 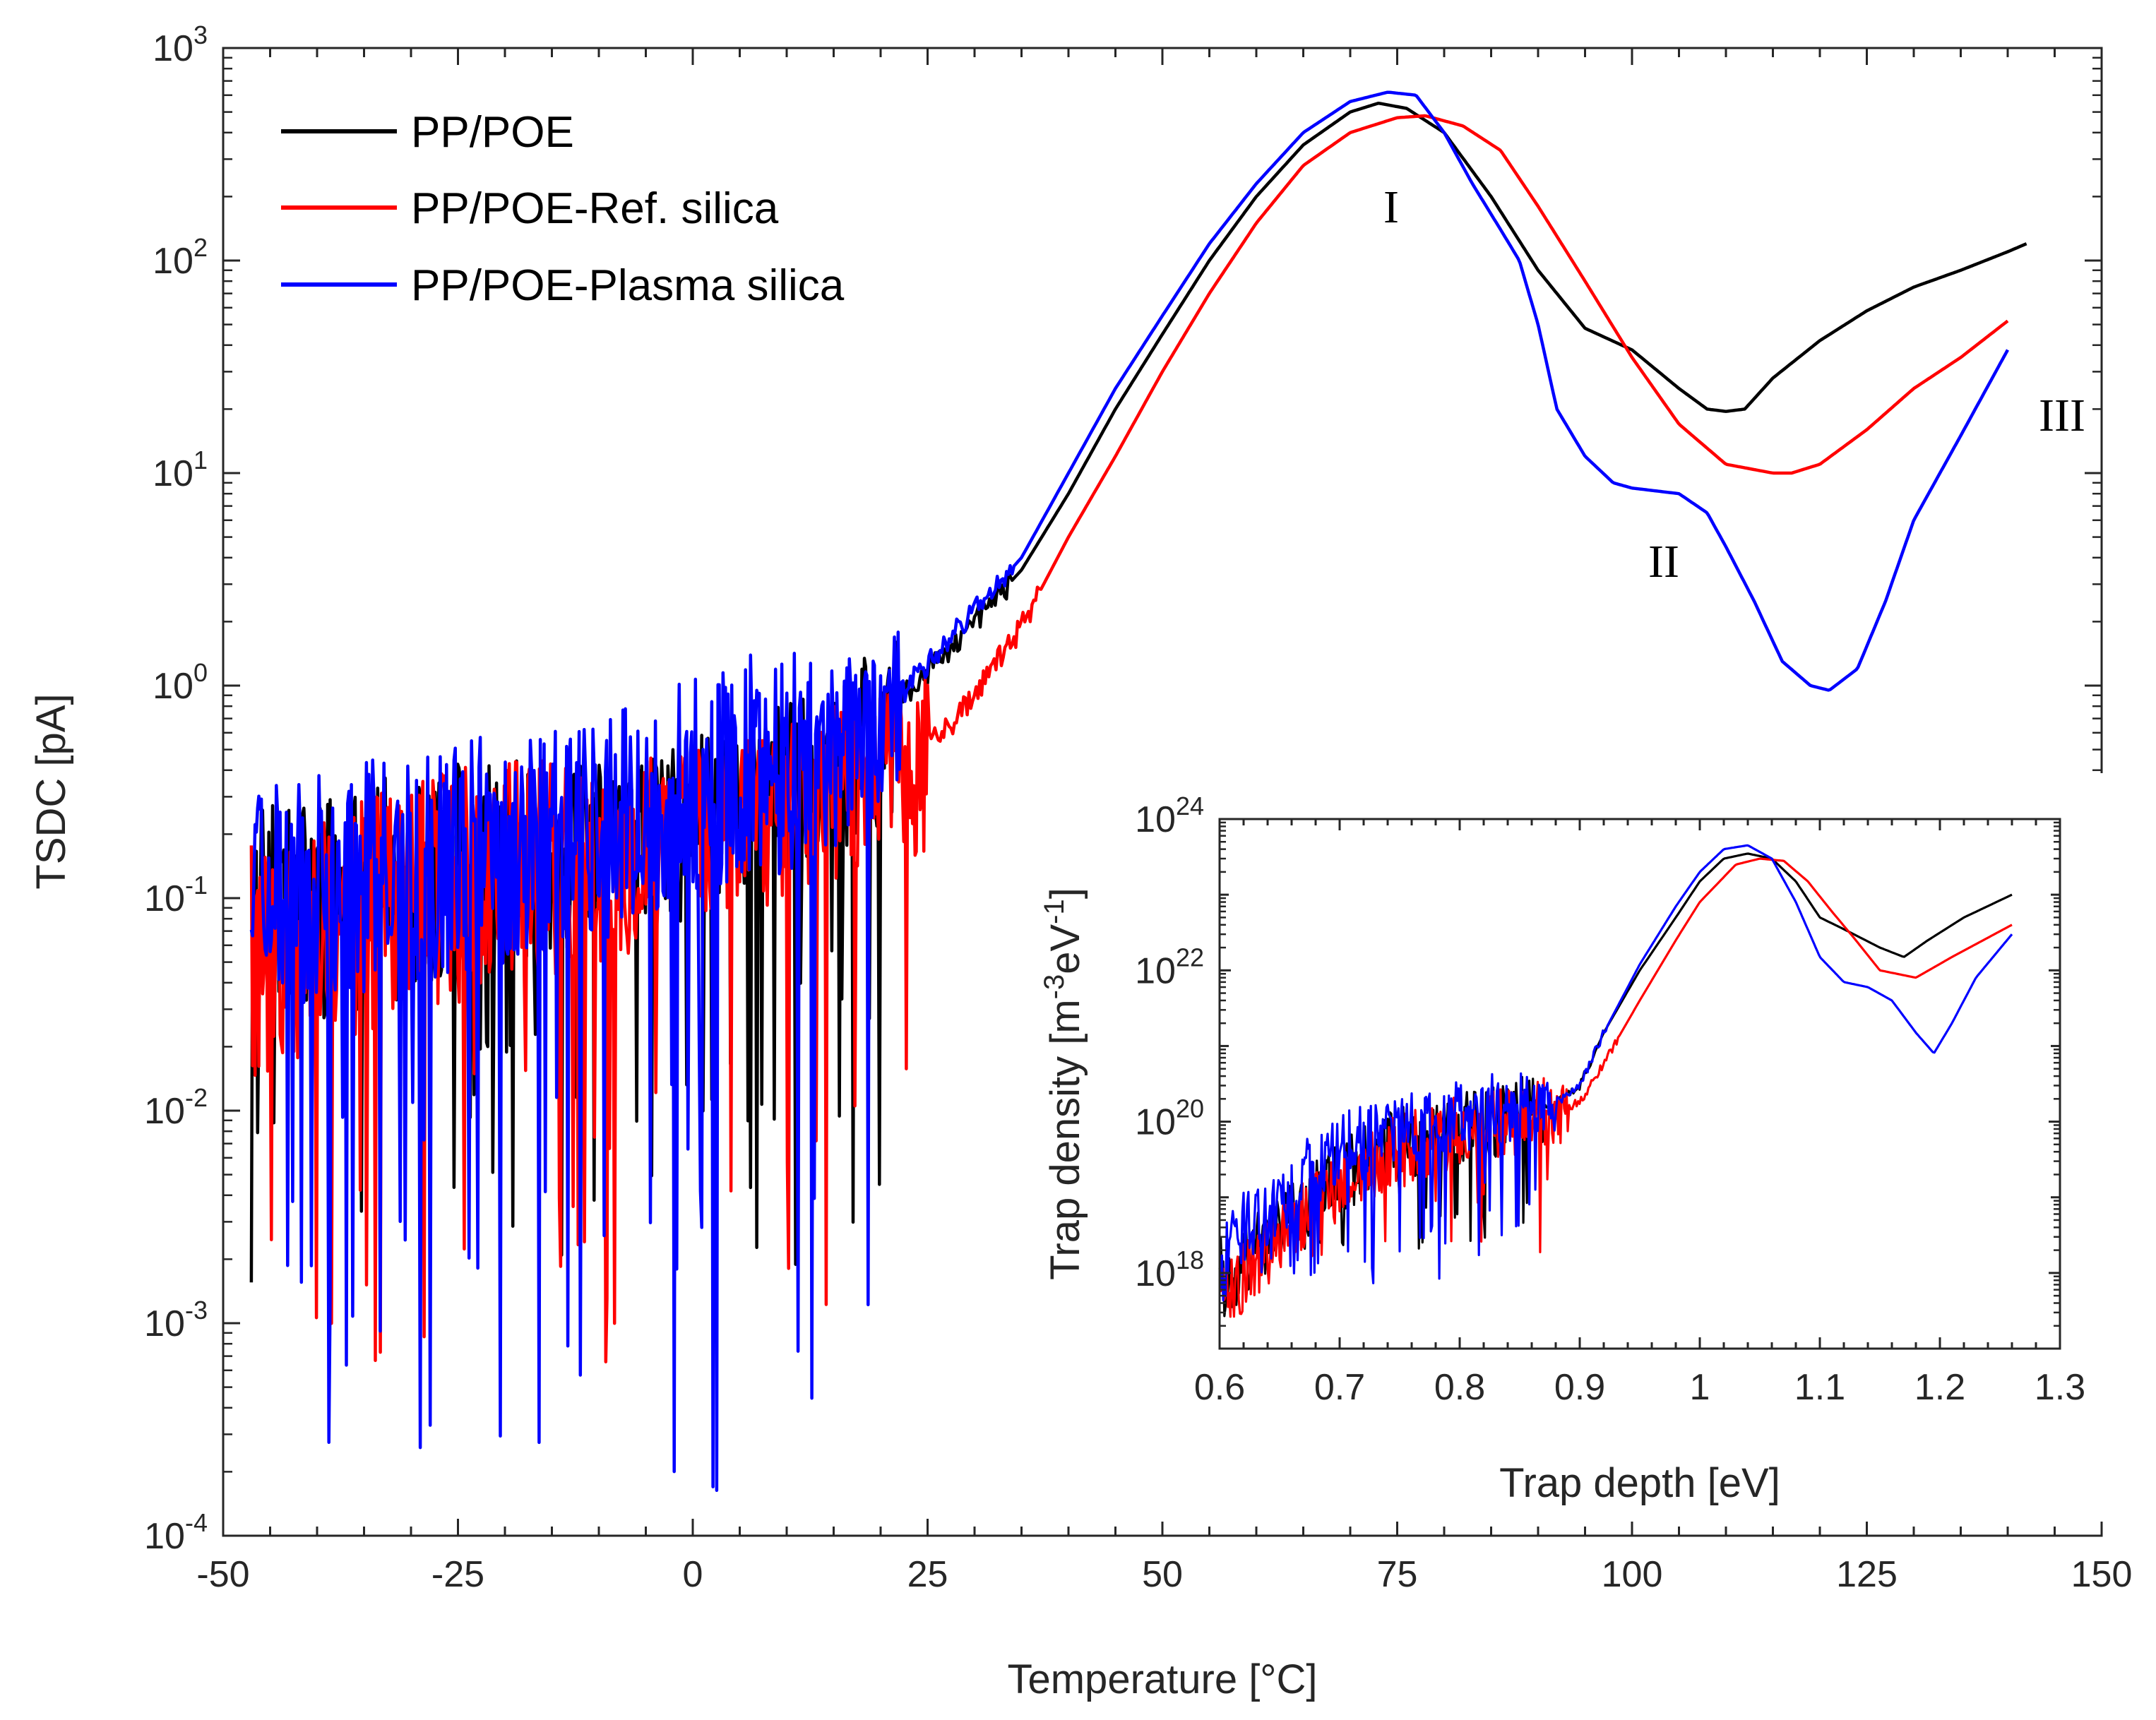 I want to click on main-y-tick-label: 10³, so click(x=180, y=45).